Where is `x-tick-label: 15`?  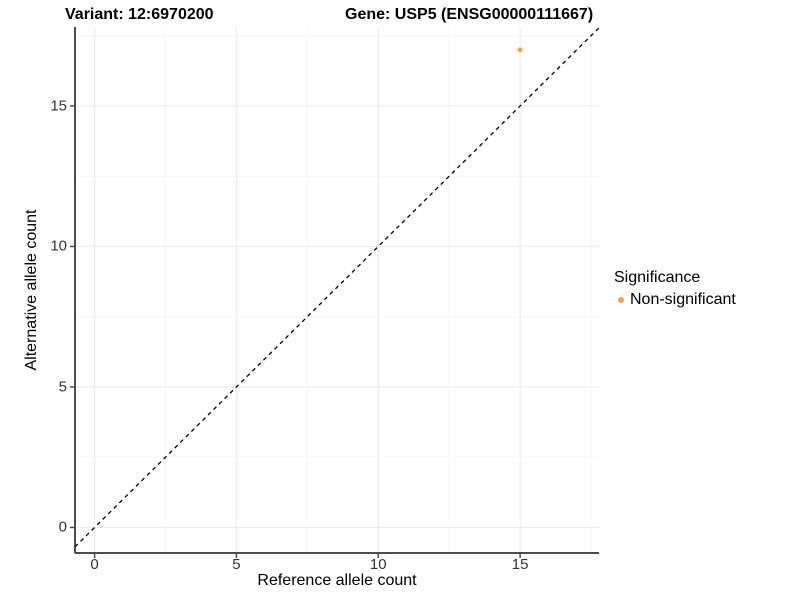 x-tick-label: 15 is located at coordinates (520, 564).